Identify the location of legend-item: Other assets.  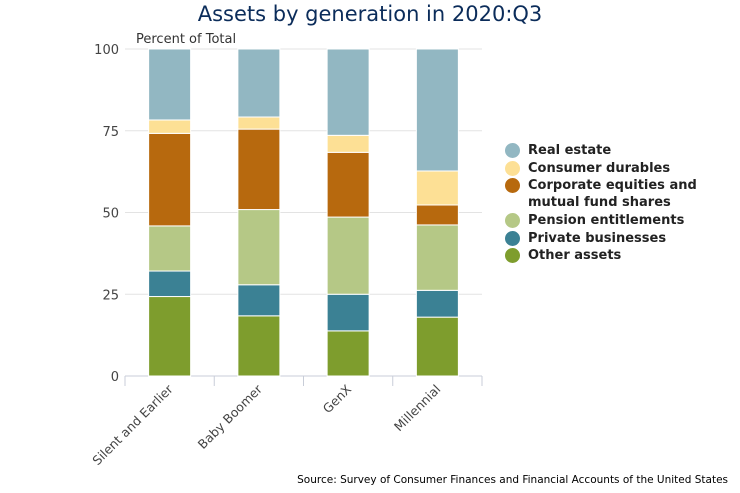
(601, 256).